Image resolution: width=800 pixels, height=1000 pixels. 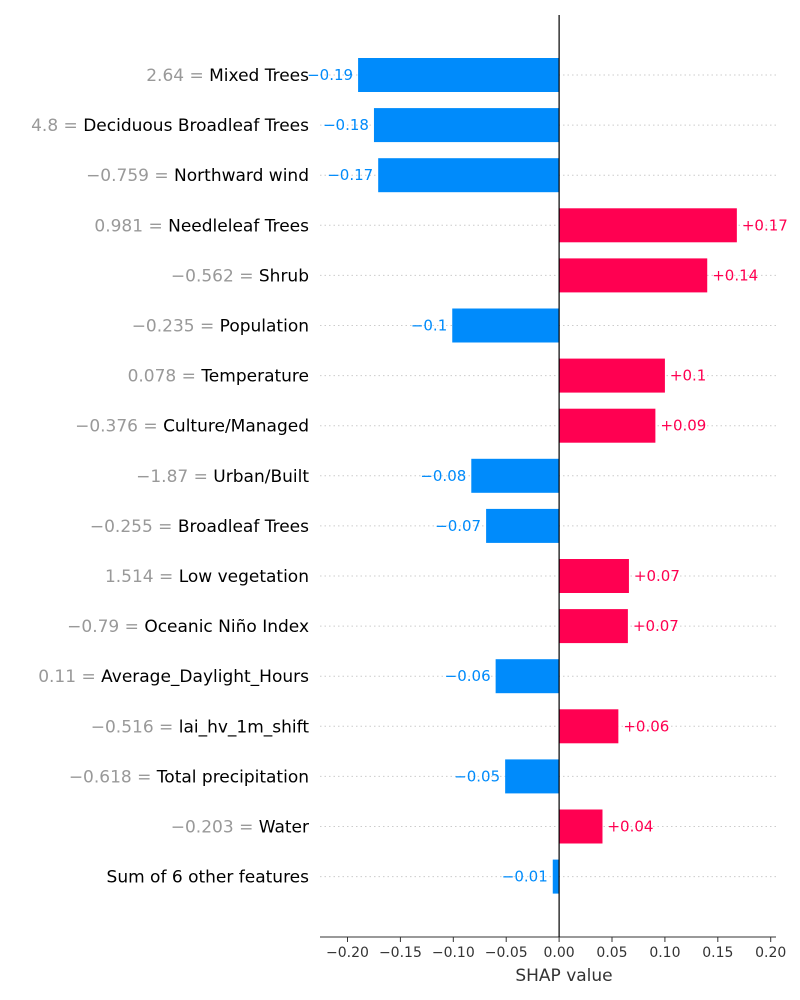 I want to click on feature-name: lai_hv_1m_shift, so click(x=244, y=727).